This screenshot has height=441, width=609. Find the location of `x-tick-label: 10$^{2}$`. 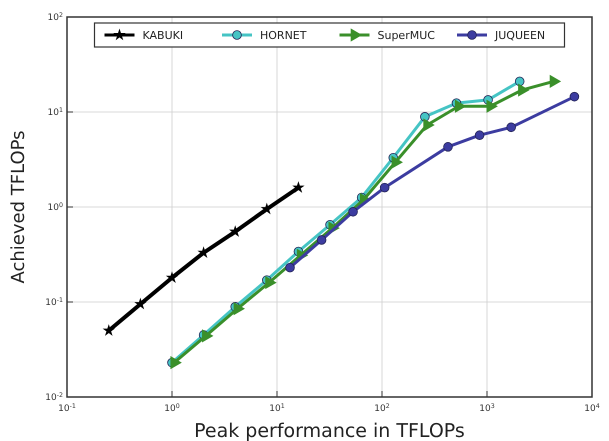

x-tick-label: 10$^{2}$ is located at coordinates (382, 408).